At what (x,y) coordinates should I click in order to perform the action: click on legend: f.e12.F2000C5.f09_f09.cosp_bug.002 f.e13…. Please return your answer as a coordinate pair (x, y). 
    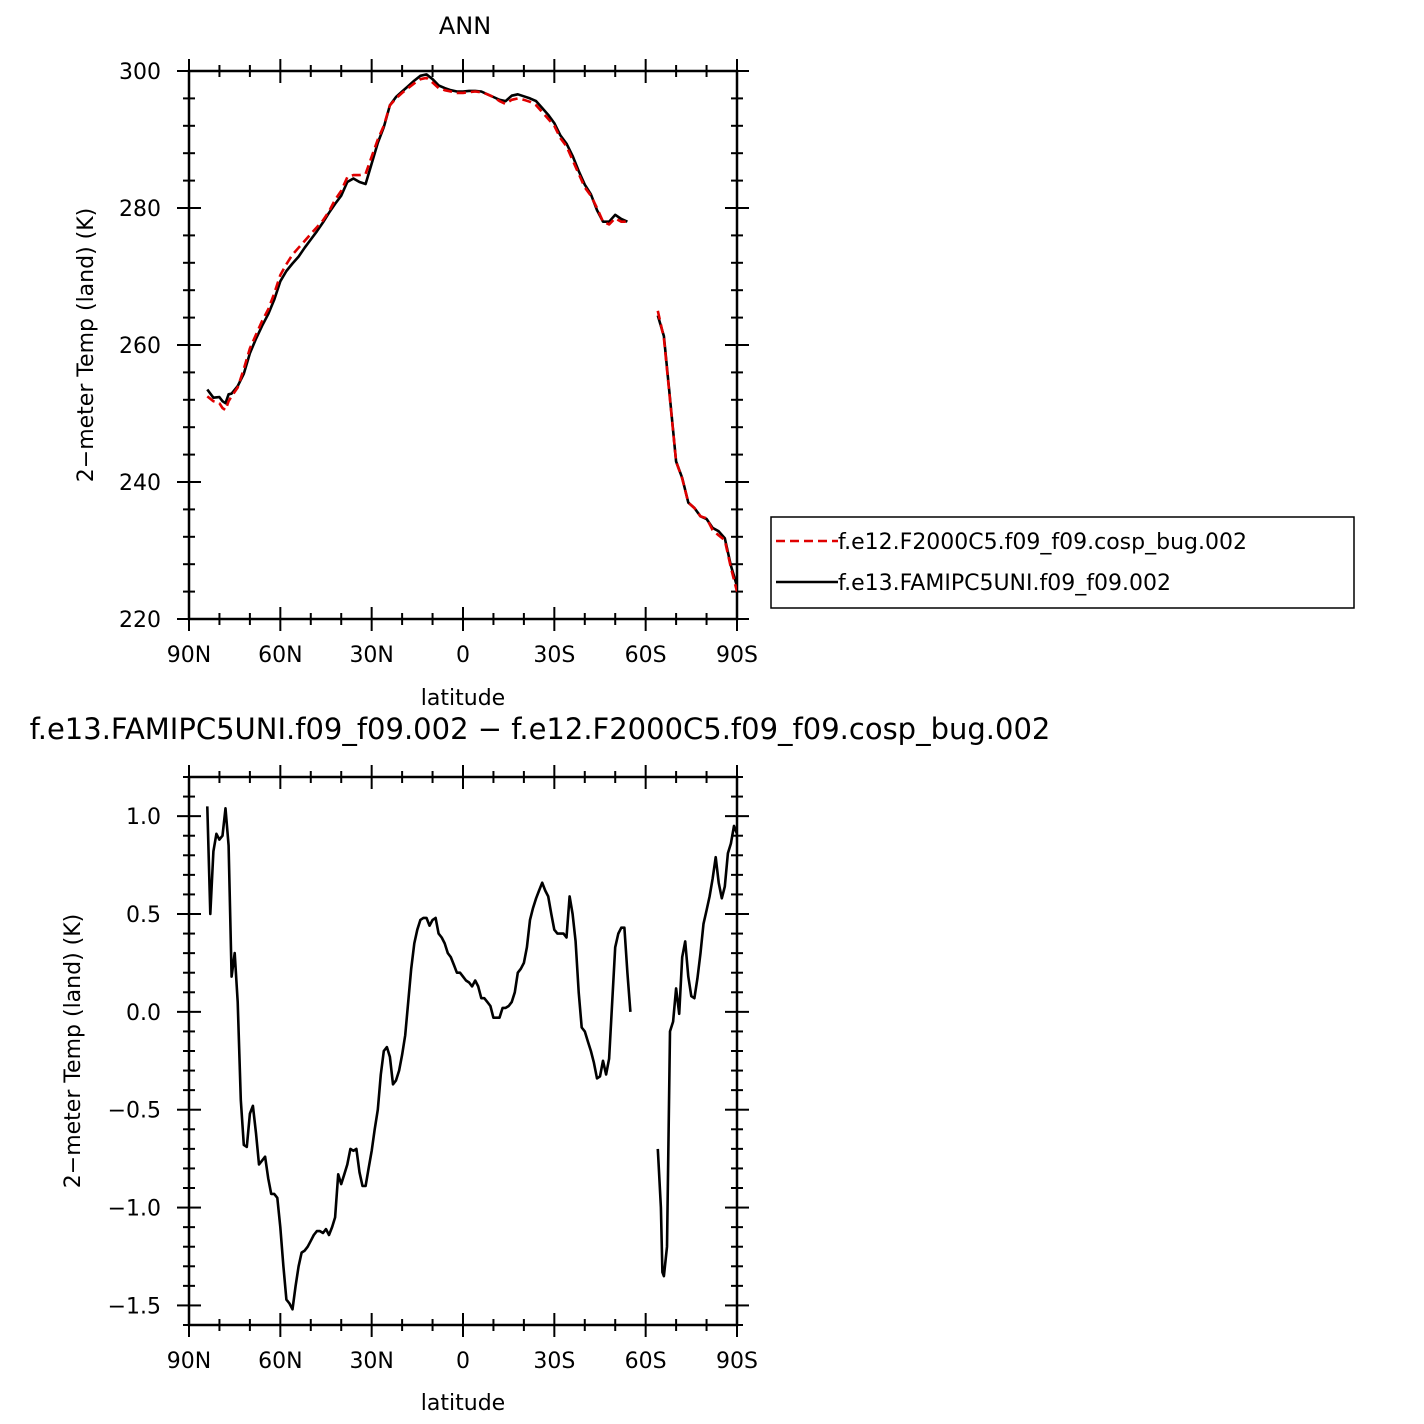
    Looking at the image, I should click on (1062, 562).